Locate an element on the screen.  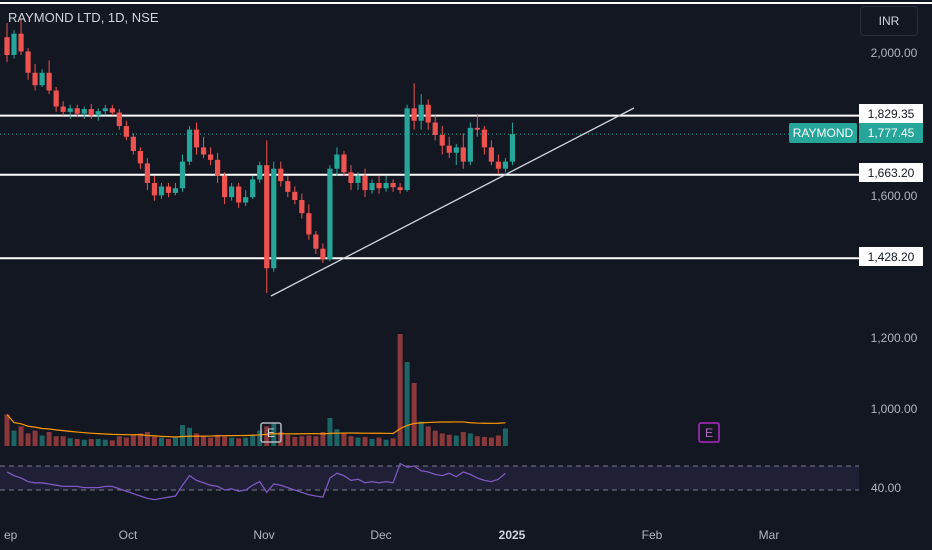
earnings-marker-icon is located at coordinates (271, 432).